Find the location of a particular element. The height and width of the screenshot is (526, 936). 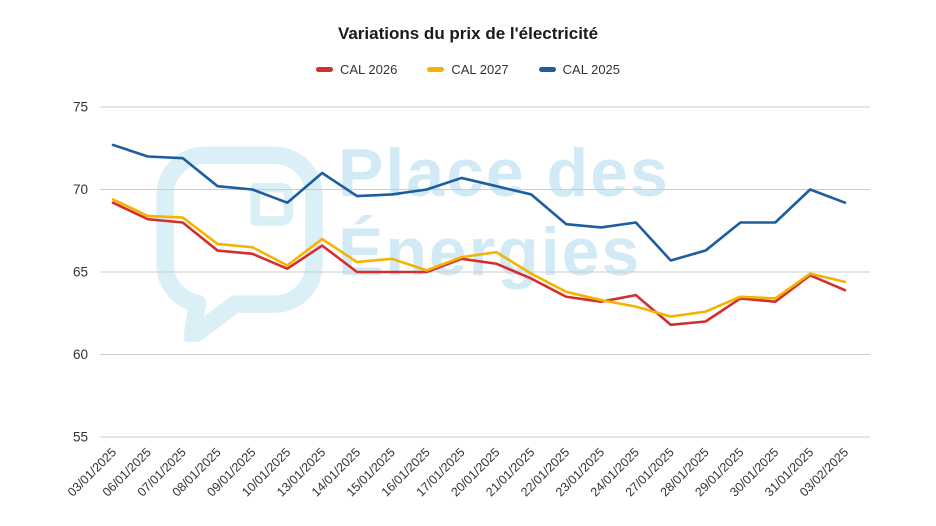

legend-item-cal-2027: CAL 2027 is located at coordinates (468, 69).